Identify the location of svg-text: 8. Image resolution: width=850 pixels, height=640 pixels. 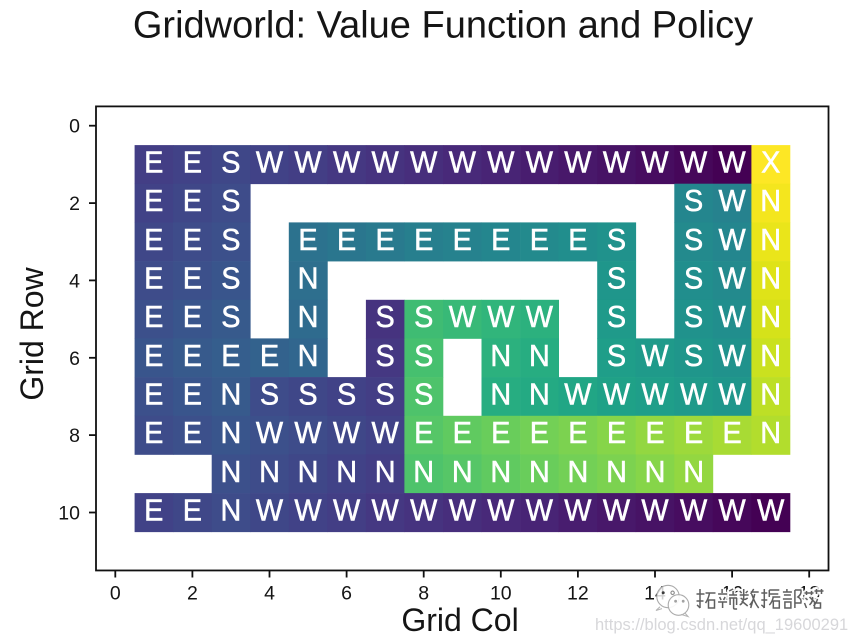
(74, 436).